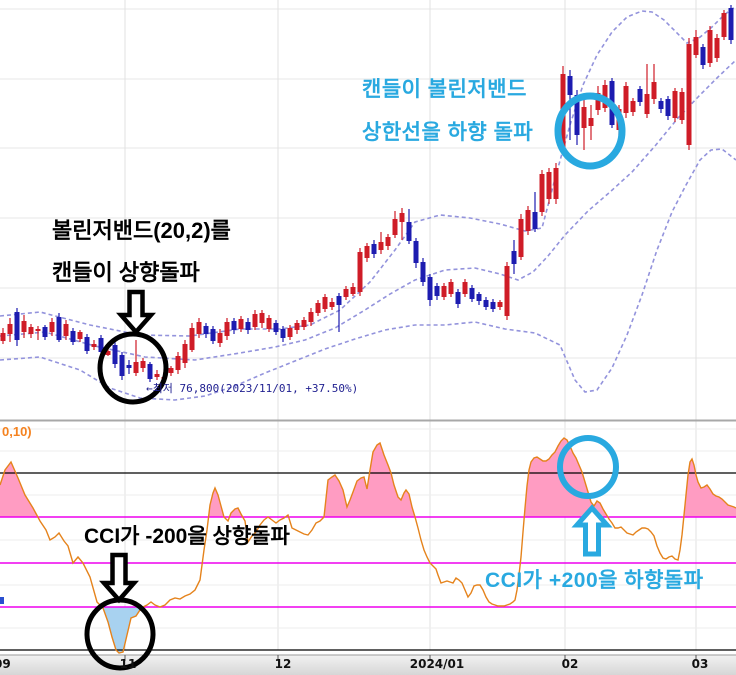 The height and width of the screenshot is (675, 736). Describe the element at coordinates (368, 477) in the screenshot. I see `cci-overbought-fill` at that location.